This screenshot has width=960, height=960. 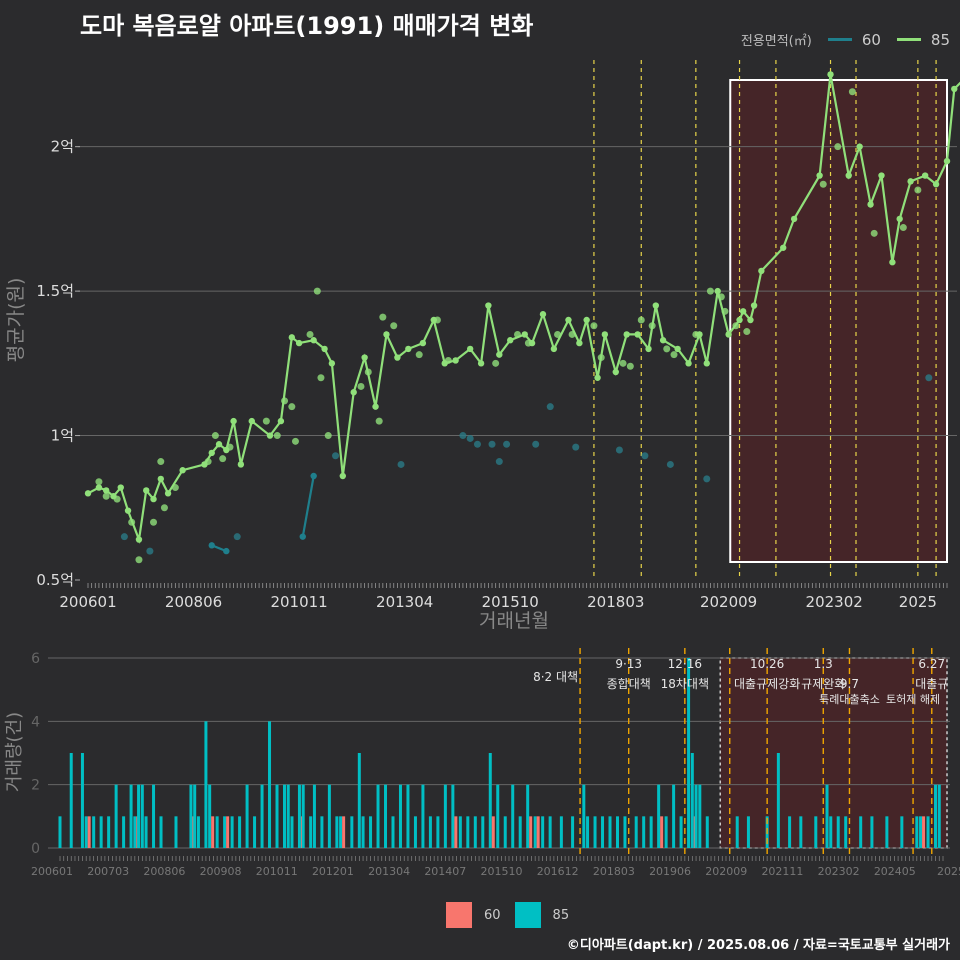 What do you see at coordinates (776, 41) in the screenshot?
I see `legend-title: 전용면적(㎡)` at bounding box center [776, 41].